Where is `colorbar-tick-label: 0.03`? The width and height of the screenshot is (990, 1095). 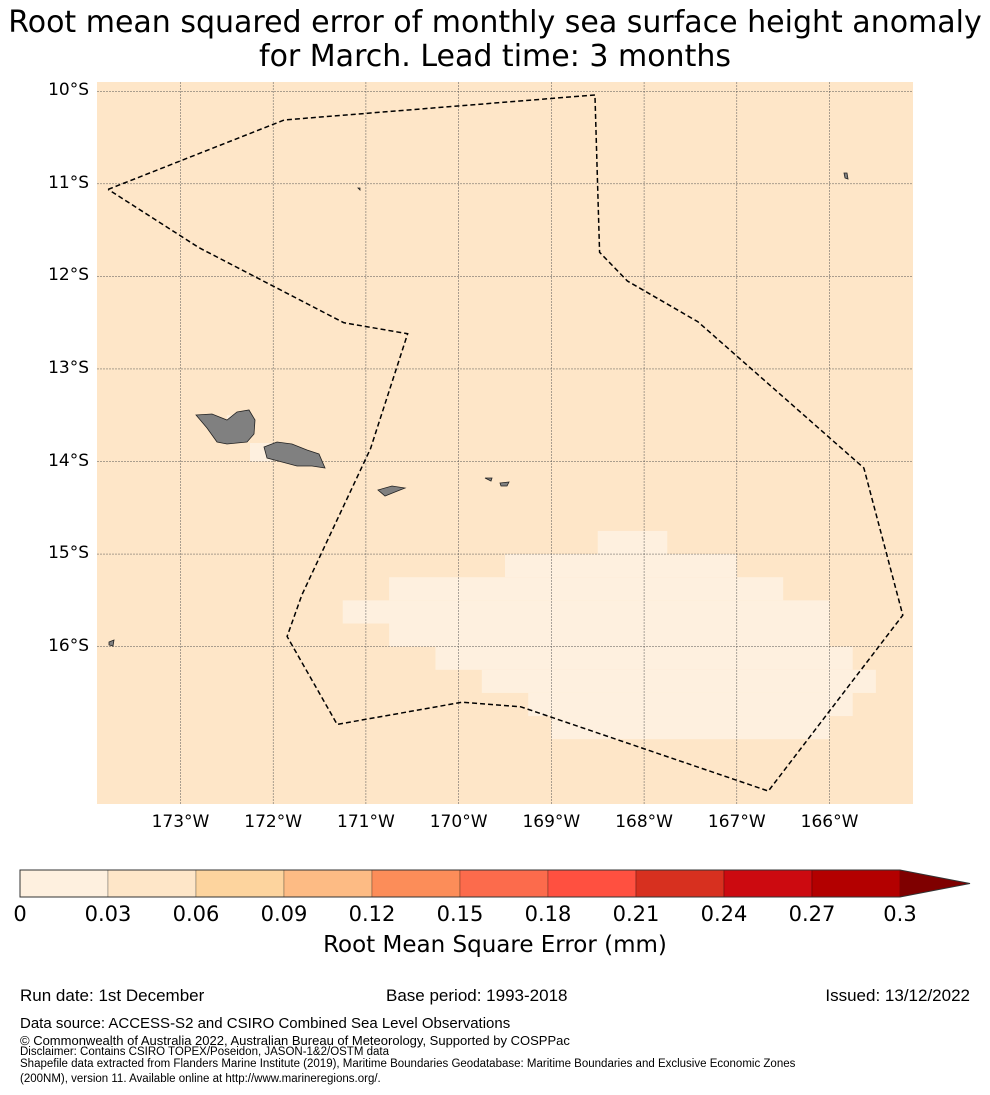 colorbar-tick-label: 0.03 is located at coordinates (108, 914).